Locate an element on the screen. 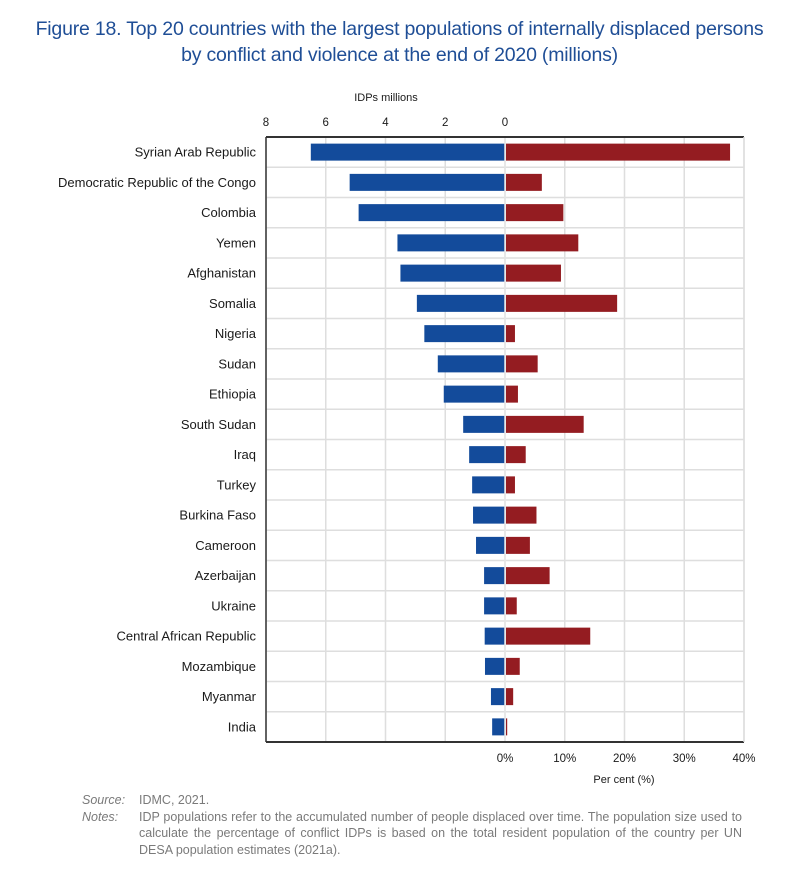  category-label: Colombia is located at coordinates (229, 212).